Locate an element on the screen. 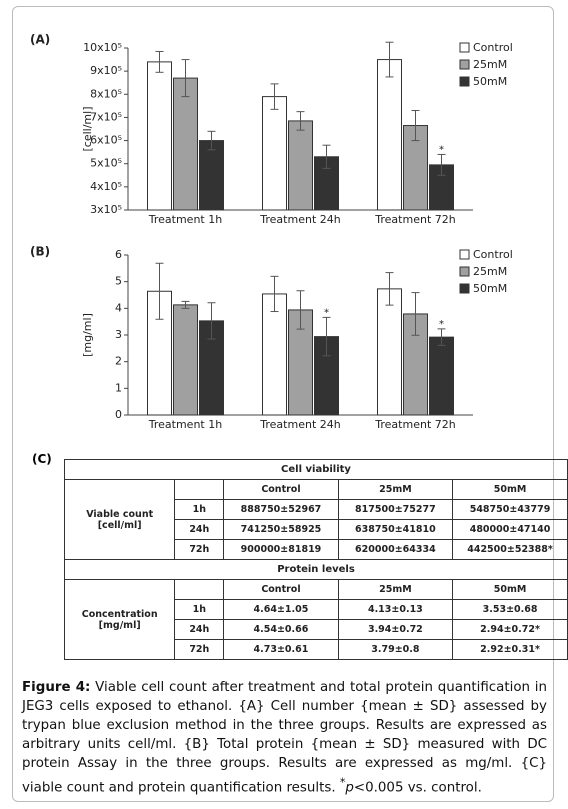  y-tick-label: 3 is located at coordinates (118, 334).